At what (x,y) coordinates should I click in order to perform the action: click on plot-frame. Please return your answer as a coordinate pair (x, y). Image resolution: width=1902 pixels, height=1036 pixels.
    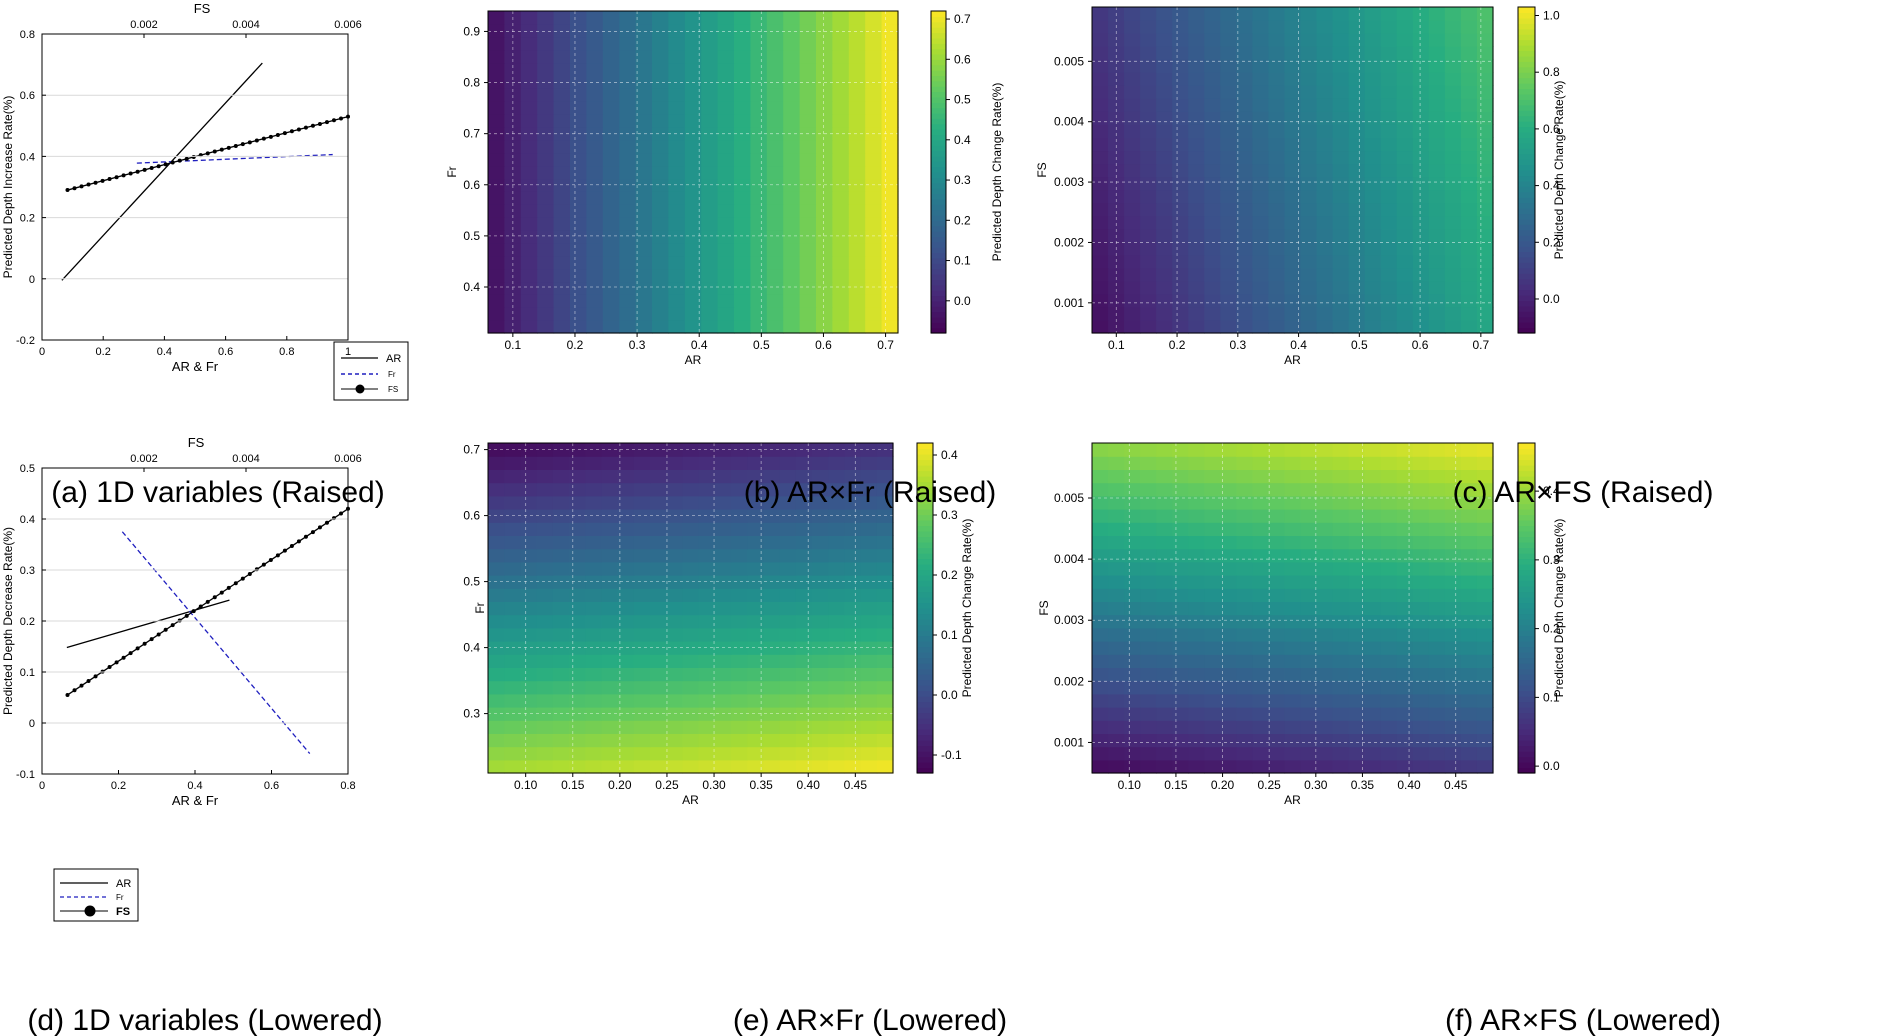
    Looking at the image, I should click on (1292, 170).